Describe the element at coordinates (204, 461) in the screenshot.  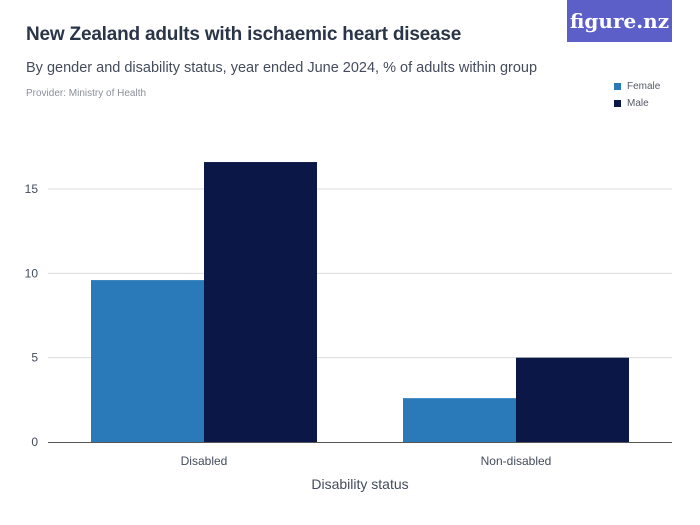
I see `x-tick-label-disabled: Disabled` at that location.